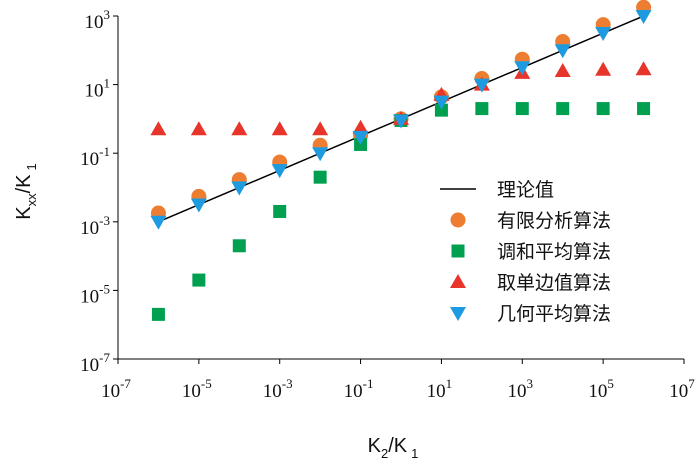 The width and height of the screenshot is (700, 468). I want to click on y-tick-label: 10¹, so click(98, 89).